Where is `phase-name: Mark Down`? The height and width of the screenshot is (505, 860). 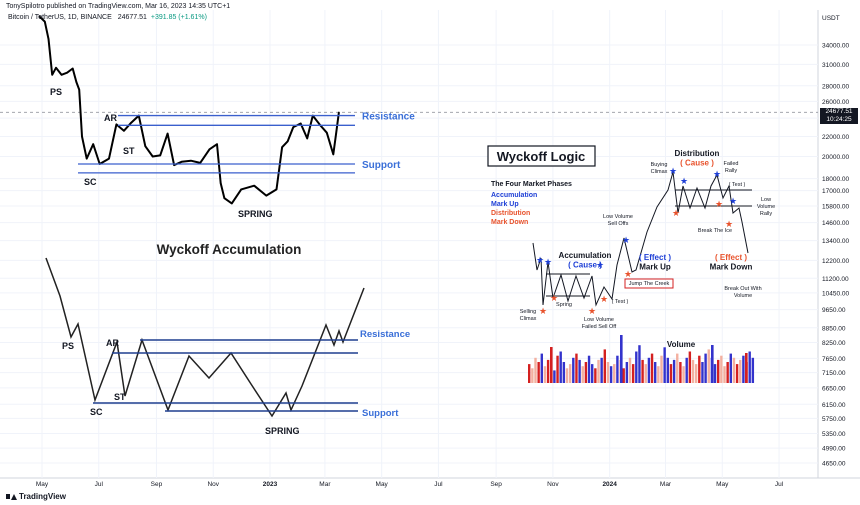
phase-name: Mark Down is located at coordinates (509, 222).